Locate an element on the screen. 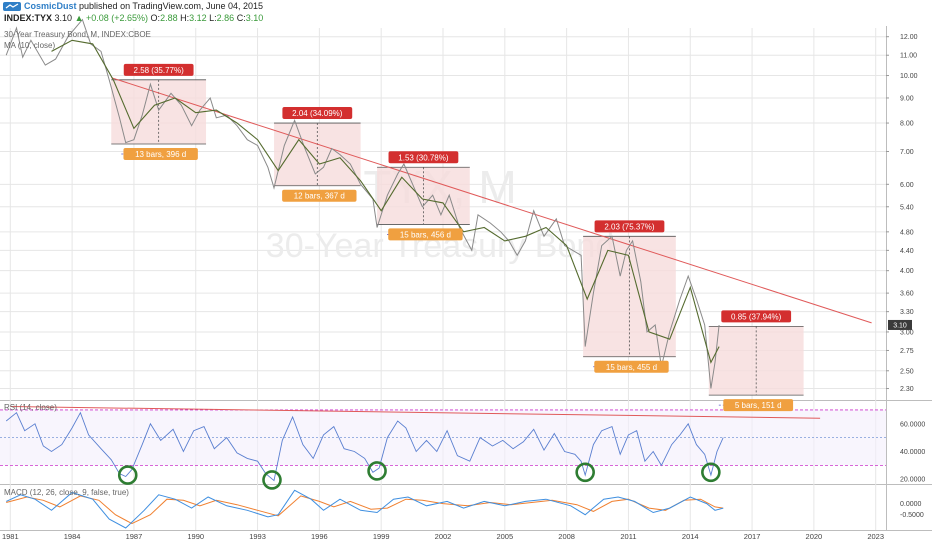  x-tick-label: 2023 is located at coordinates (875, 536).